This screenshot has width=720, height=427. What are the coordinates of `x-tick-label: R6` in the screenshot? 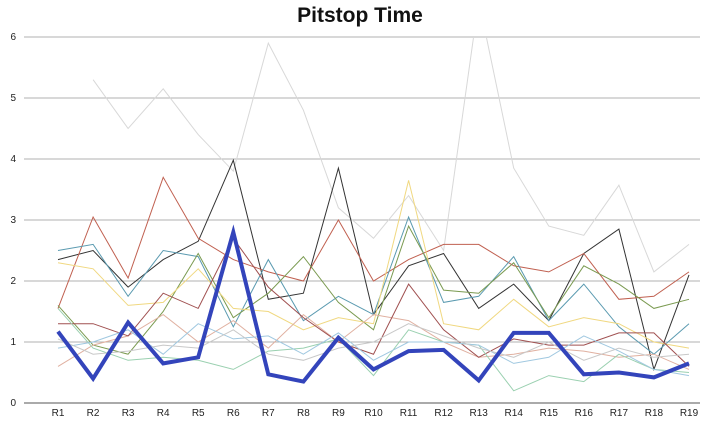 It's located at (233, 413).